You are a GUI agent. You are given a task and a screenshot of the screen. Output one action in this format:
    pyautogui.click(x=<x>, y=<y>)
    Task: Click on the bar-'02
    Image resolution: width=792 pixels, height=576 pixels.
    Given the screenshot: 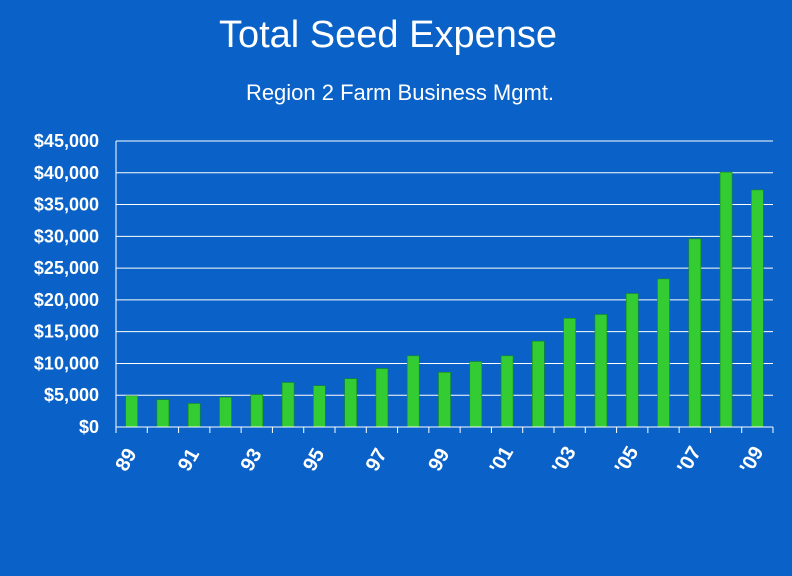 What is the action you would take?
    pyautogui.click(x=538, y=384)
    